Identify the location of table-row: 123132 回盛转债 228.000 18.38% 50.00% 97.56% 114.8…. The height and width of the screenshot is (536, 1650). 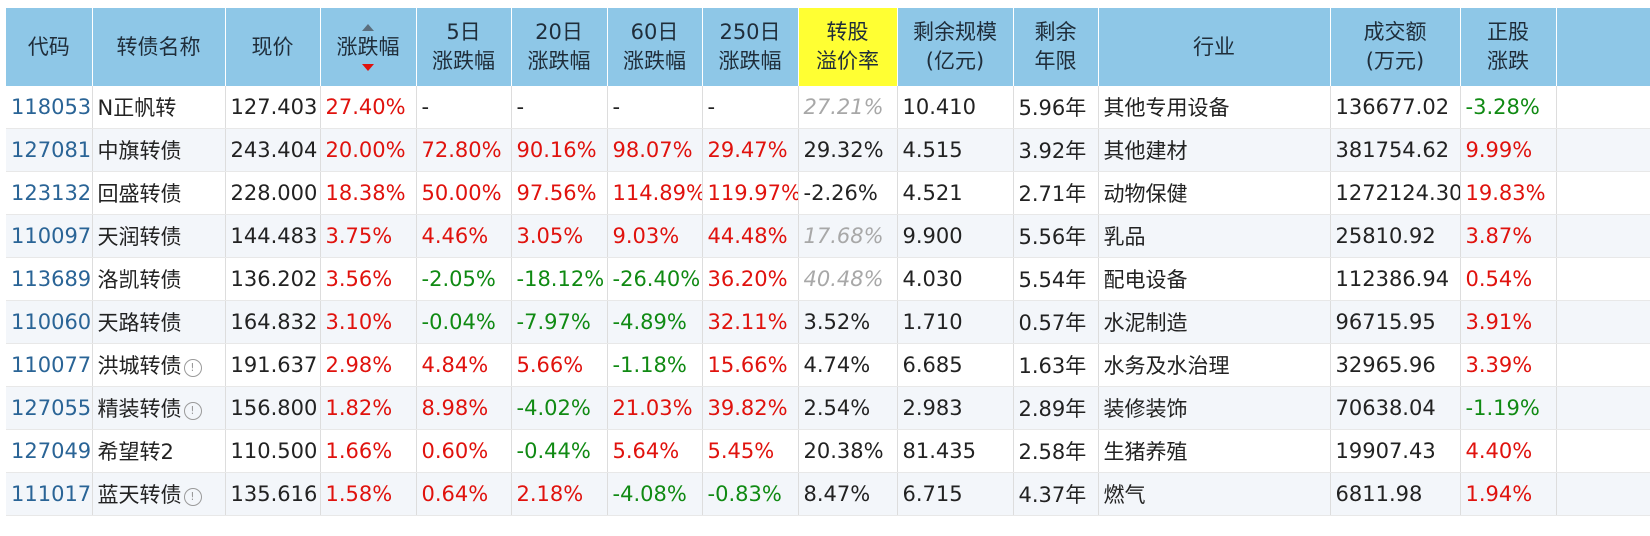
(828, 193).